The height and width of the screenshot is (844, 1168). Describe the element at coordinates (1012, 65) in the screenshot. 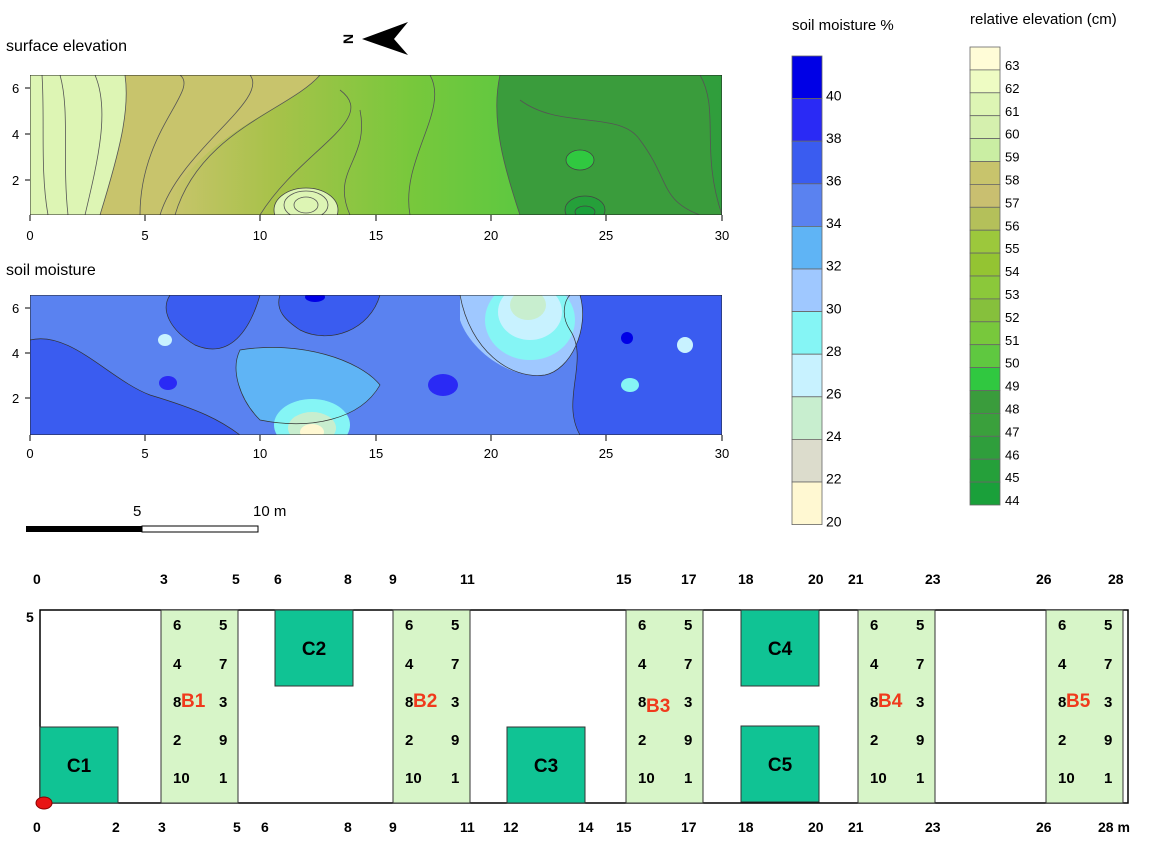

I see `elevation-legend-label: 63` at that location.